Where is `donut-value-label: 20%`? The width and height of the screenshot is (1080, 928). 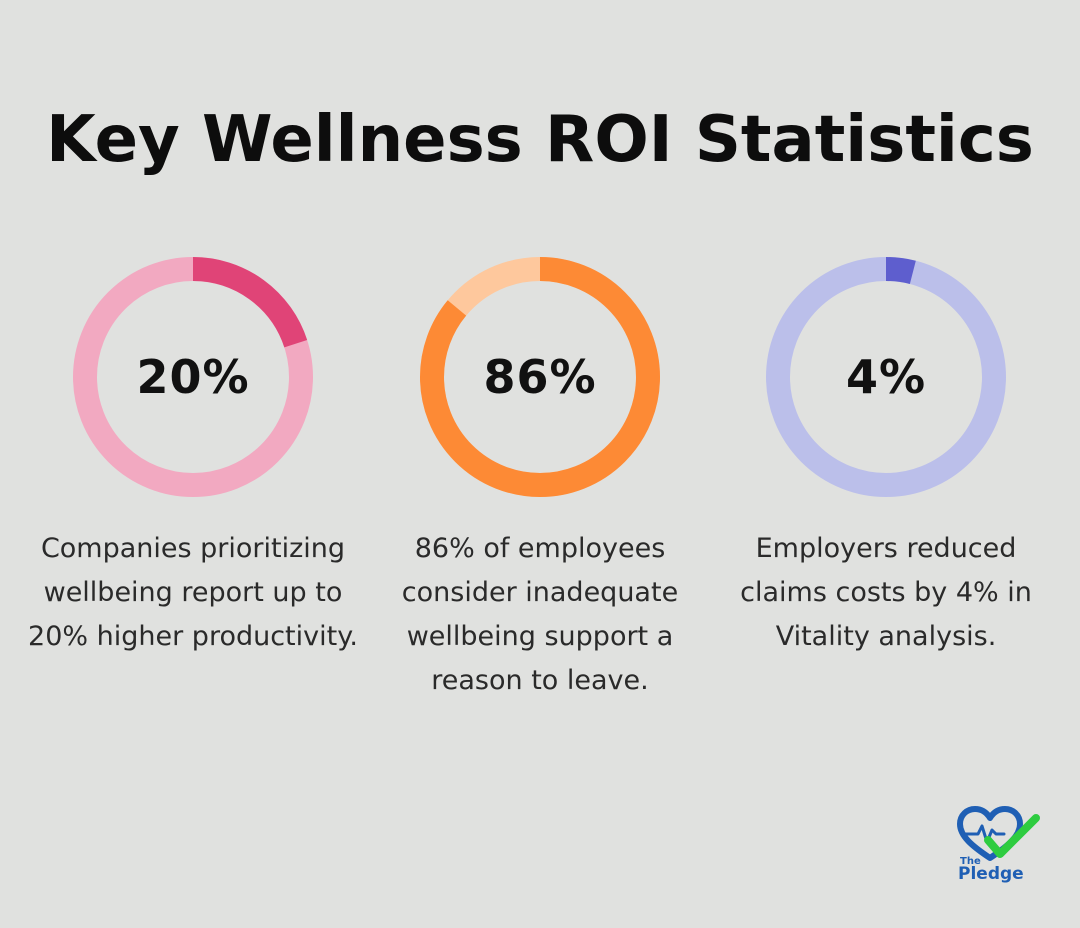 donut-value-label: 20% is located at coordinates (193, 377).